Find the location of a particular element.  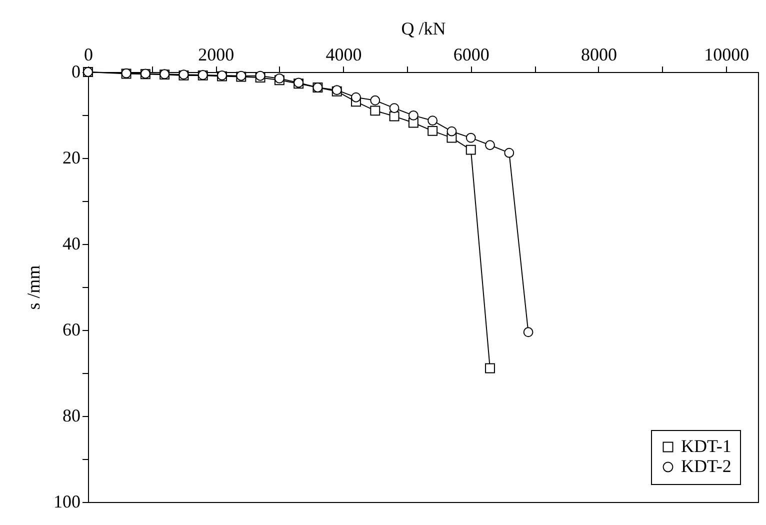

y-axis-title: s /mm is located at coordinates (34, 287).